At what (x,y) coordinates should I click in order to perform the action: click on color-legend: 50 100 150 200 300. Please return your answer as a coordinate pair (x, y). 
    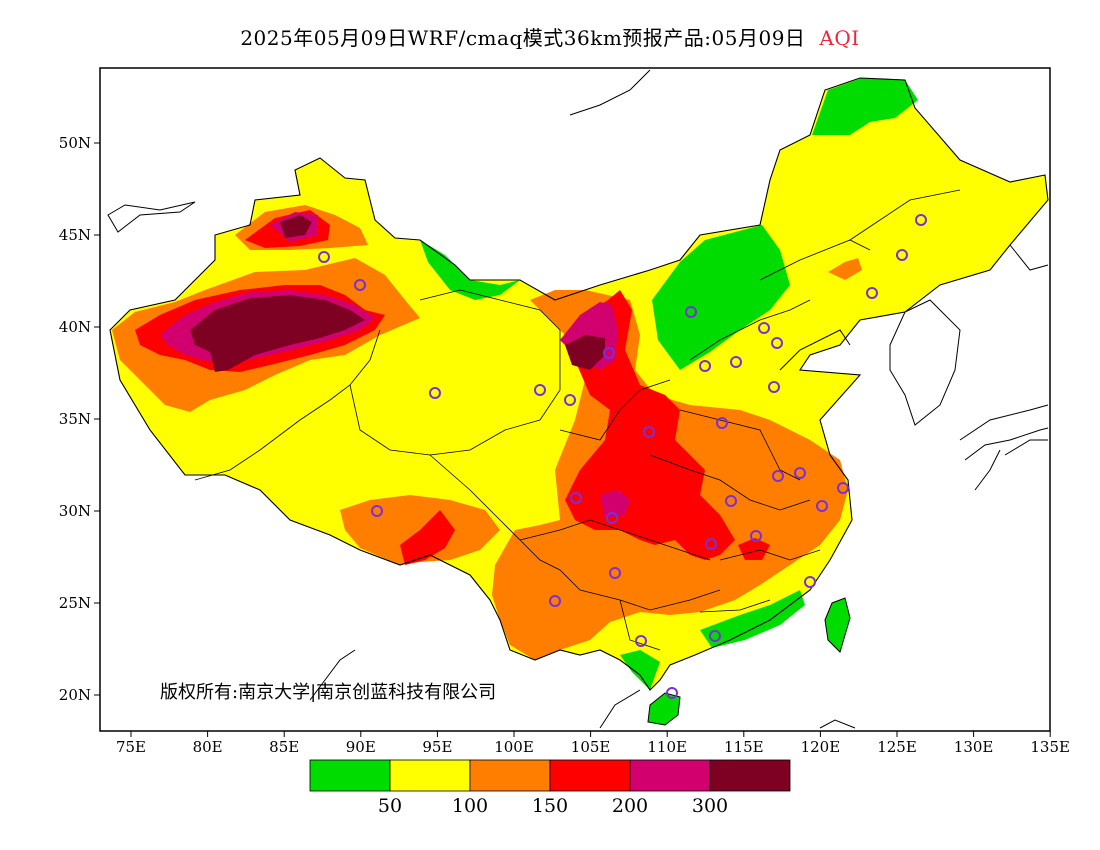
    Looking at the image, I should click on (550, 788).